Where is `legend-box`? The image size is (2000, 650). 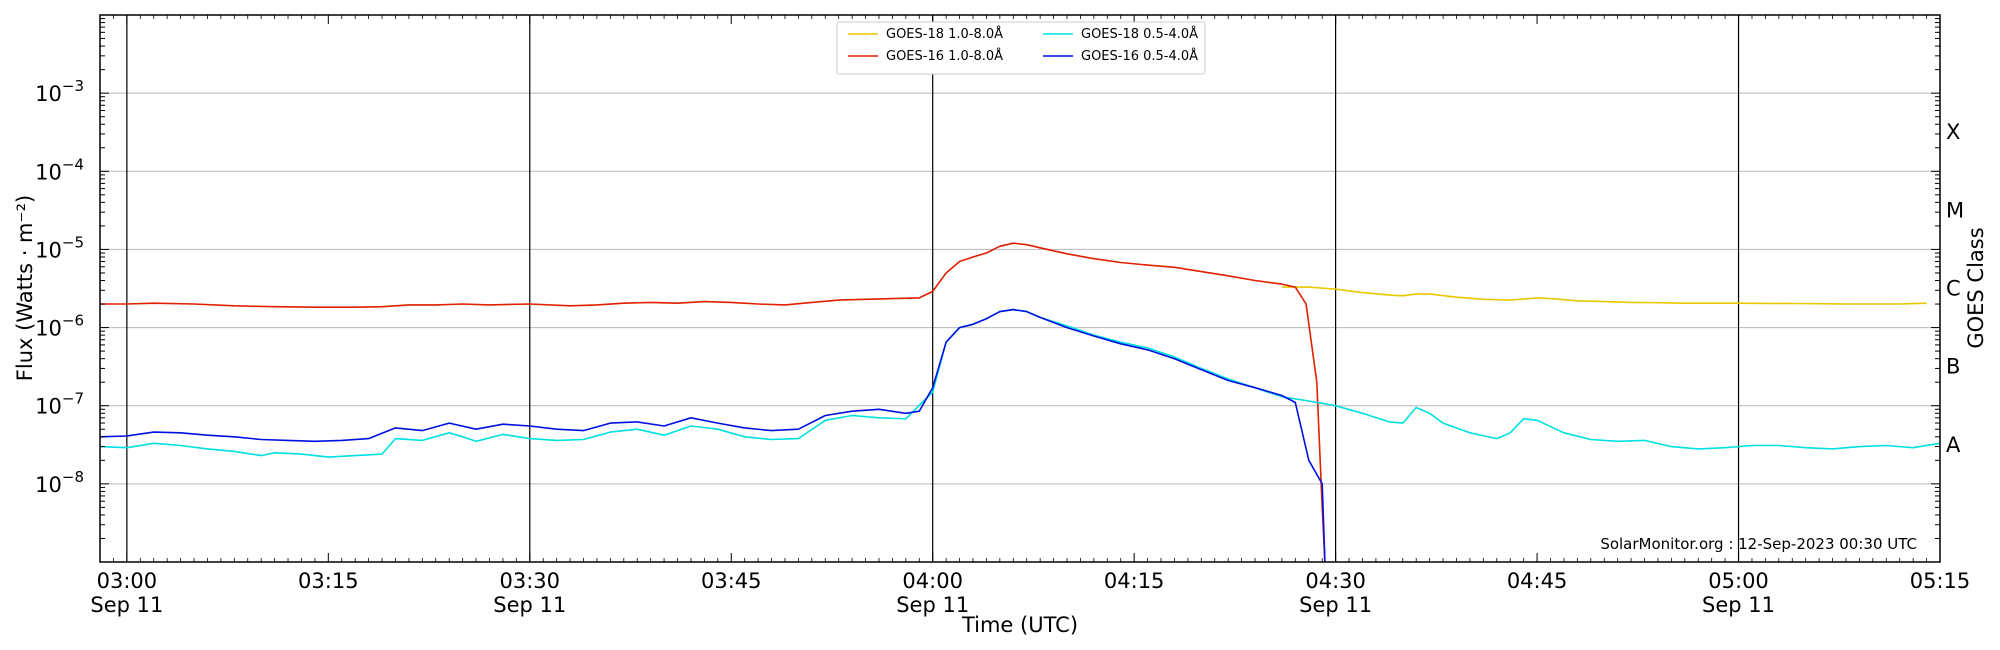 legend-box is located at coordinates (1021, 48).